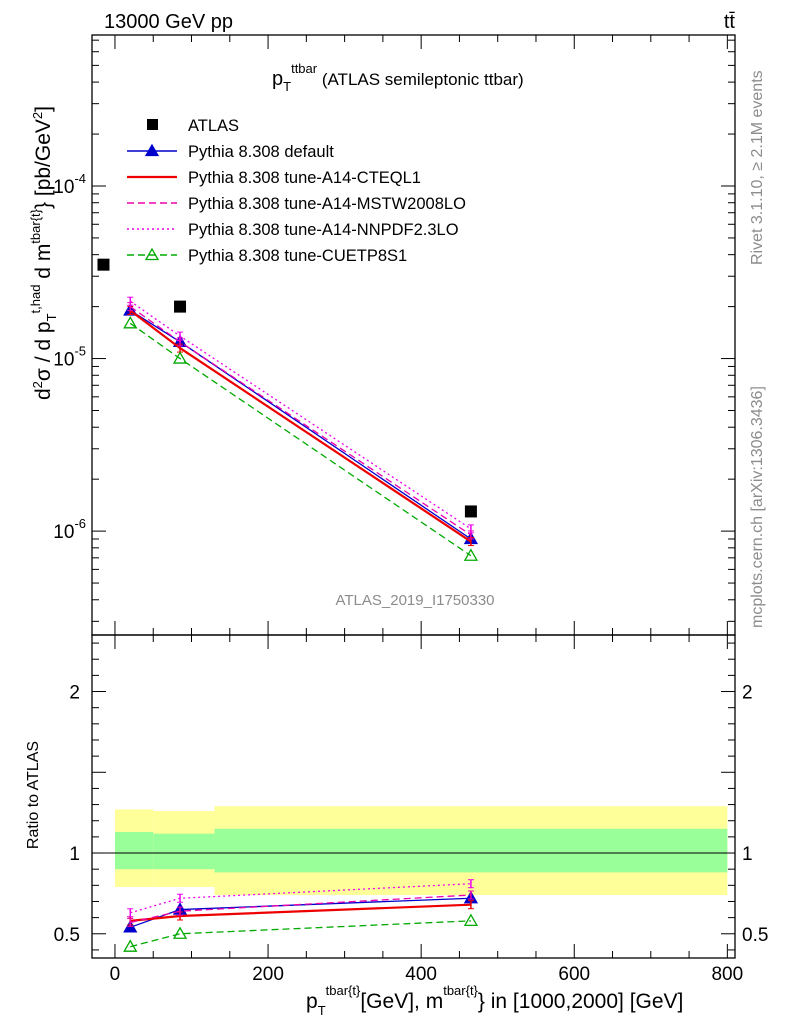  What do you see at coordinates (323, 230) in the screenshot?
I see `legend-label-3: Pythia 8.308 tune-A14-NNPDF2.3LO` at bounding box center [323, 230].